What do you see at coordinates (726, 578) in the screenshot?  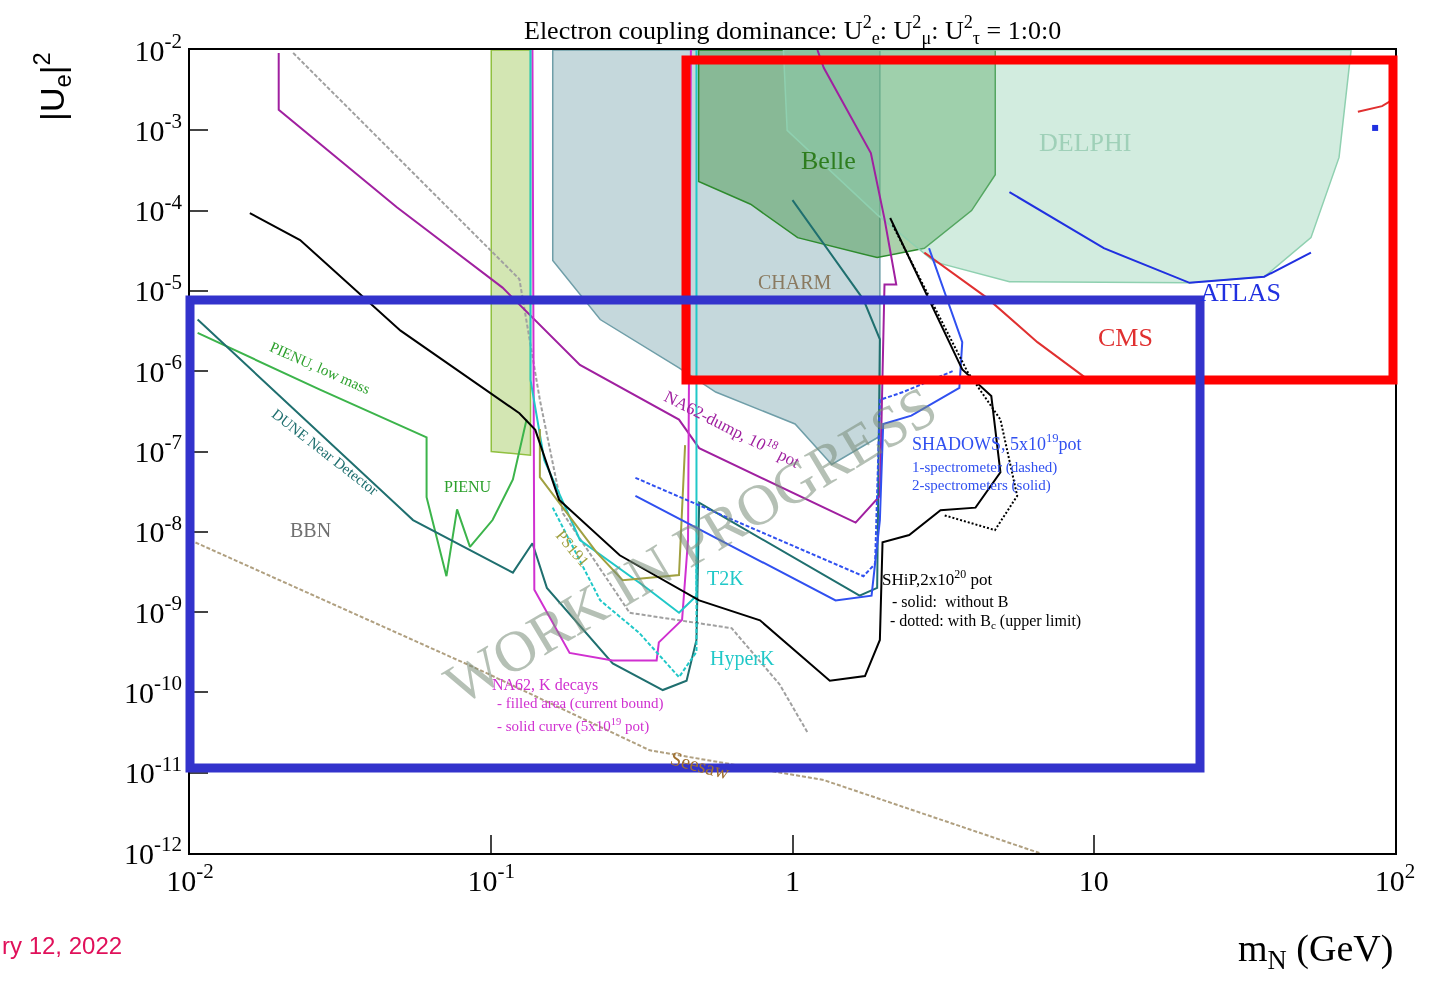 I see `annotation: T2K` at bounding box center [726, 578].